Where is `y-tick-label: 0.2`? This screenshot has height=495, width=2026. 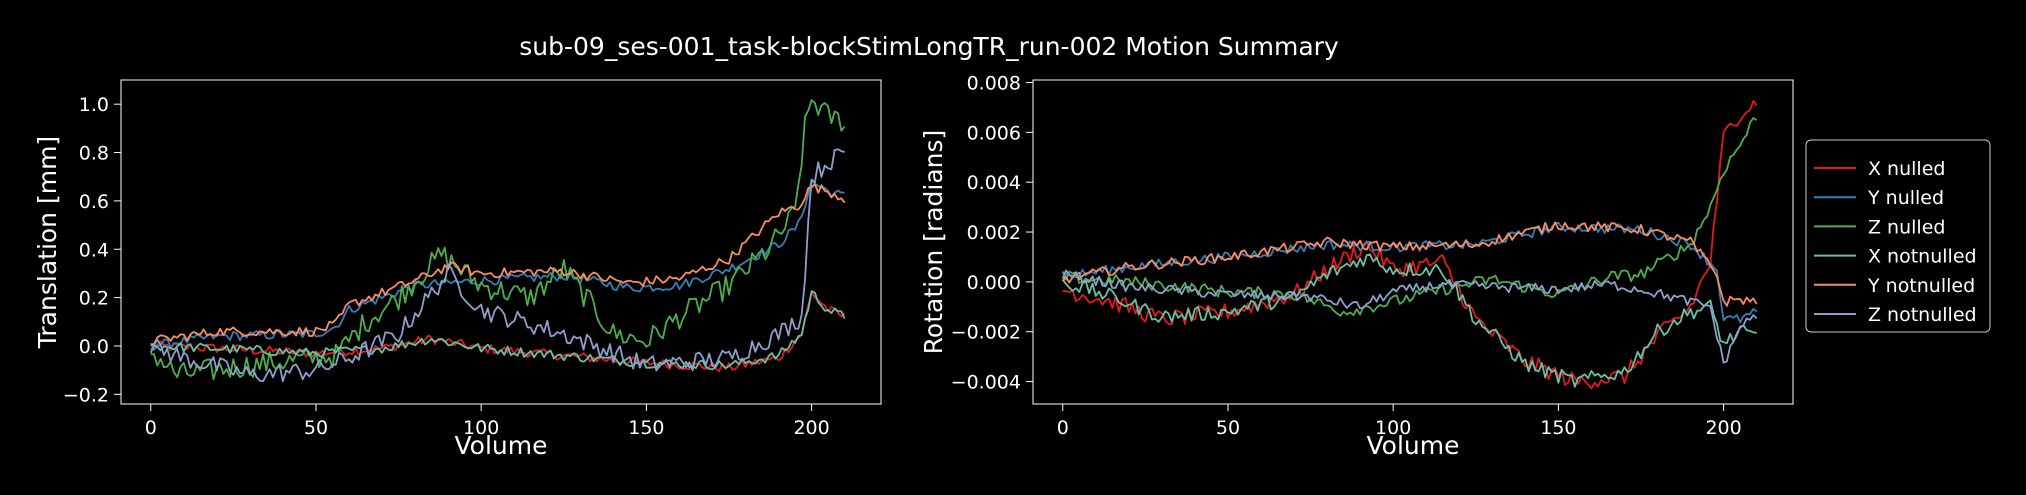
y-tick-label: 0.2 is located at coordinates (94, 299).